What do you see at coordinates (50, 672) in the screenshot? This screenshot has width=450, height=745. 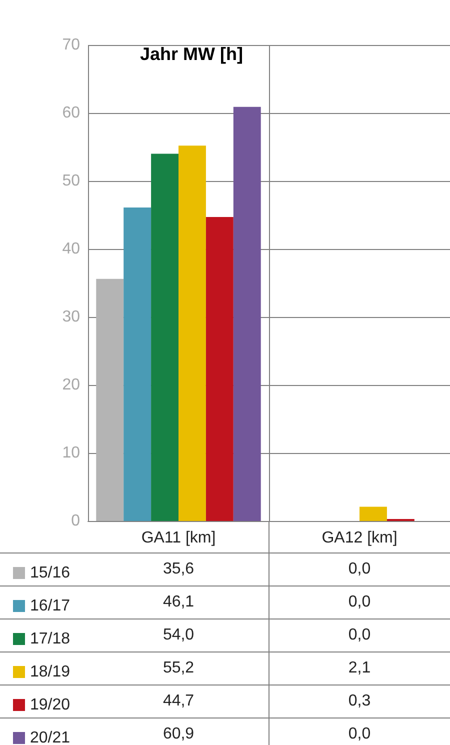 I see `legend-label: 18/19` at bounding box center [50, 672].